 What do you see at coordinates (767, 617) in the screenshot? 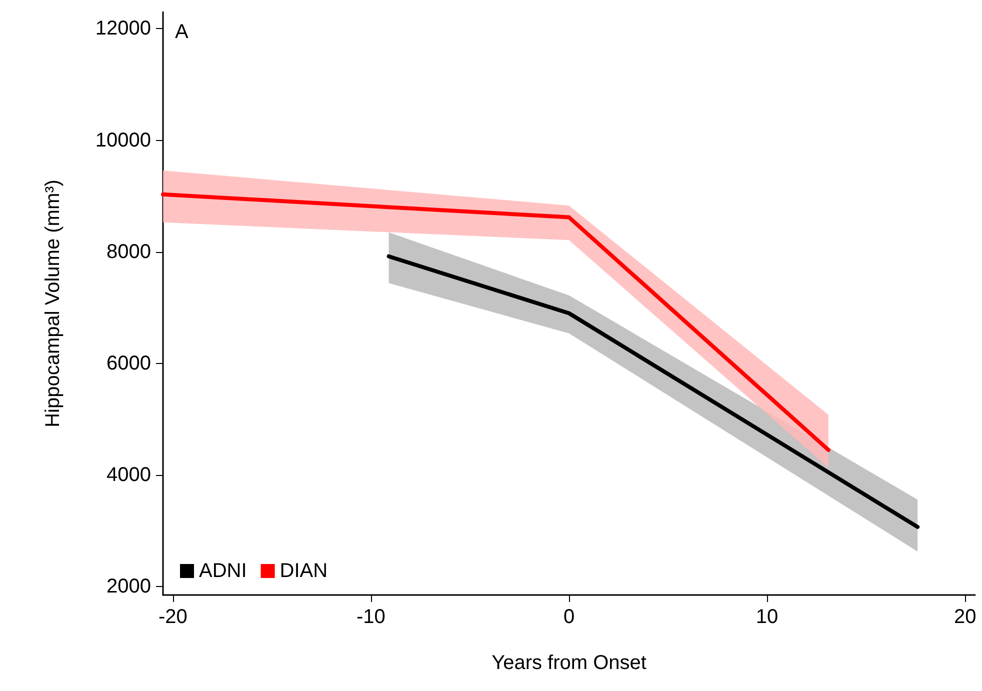
I see `x-tick-label: 10` at bounding box center [767, 617].